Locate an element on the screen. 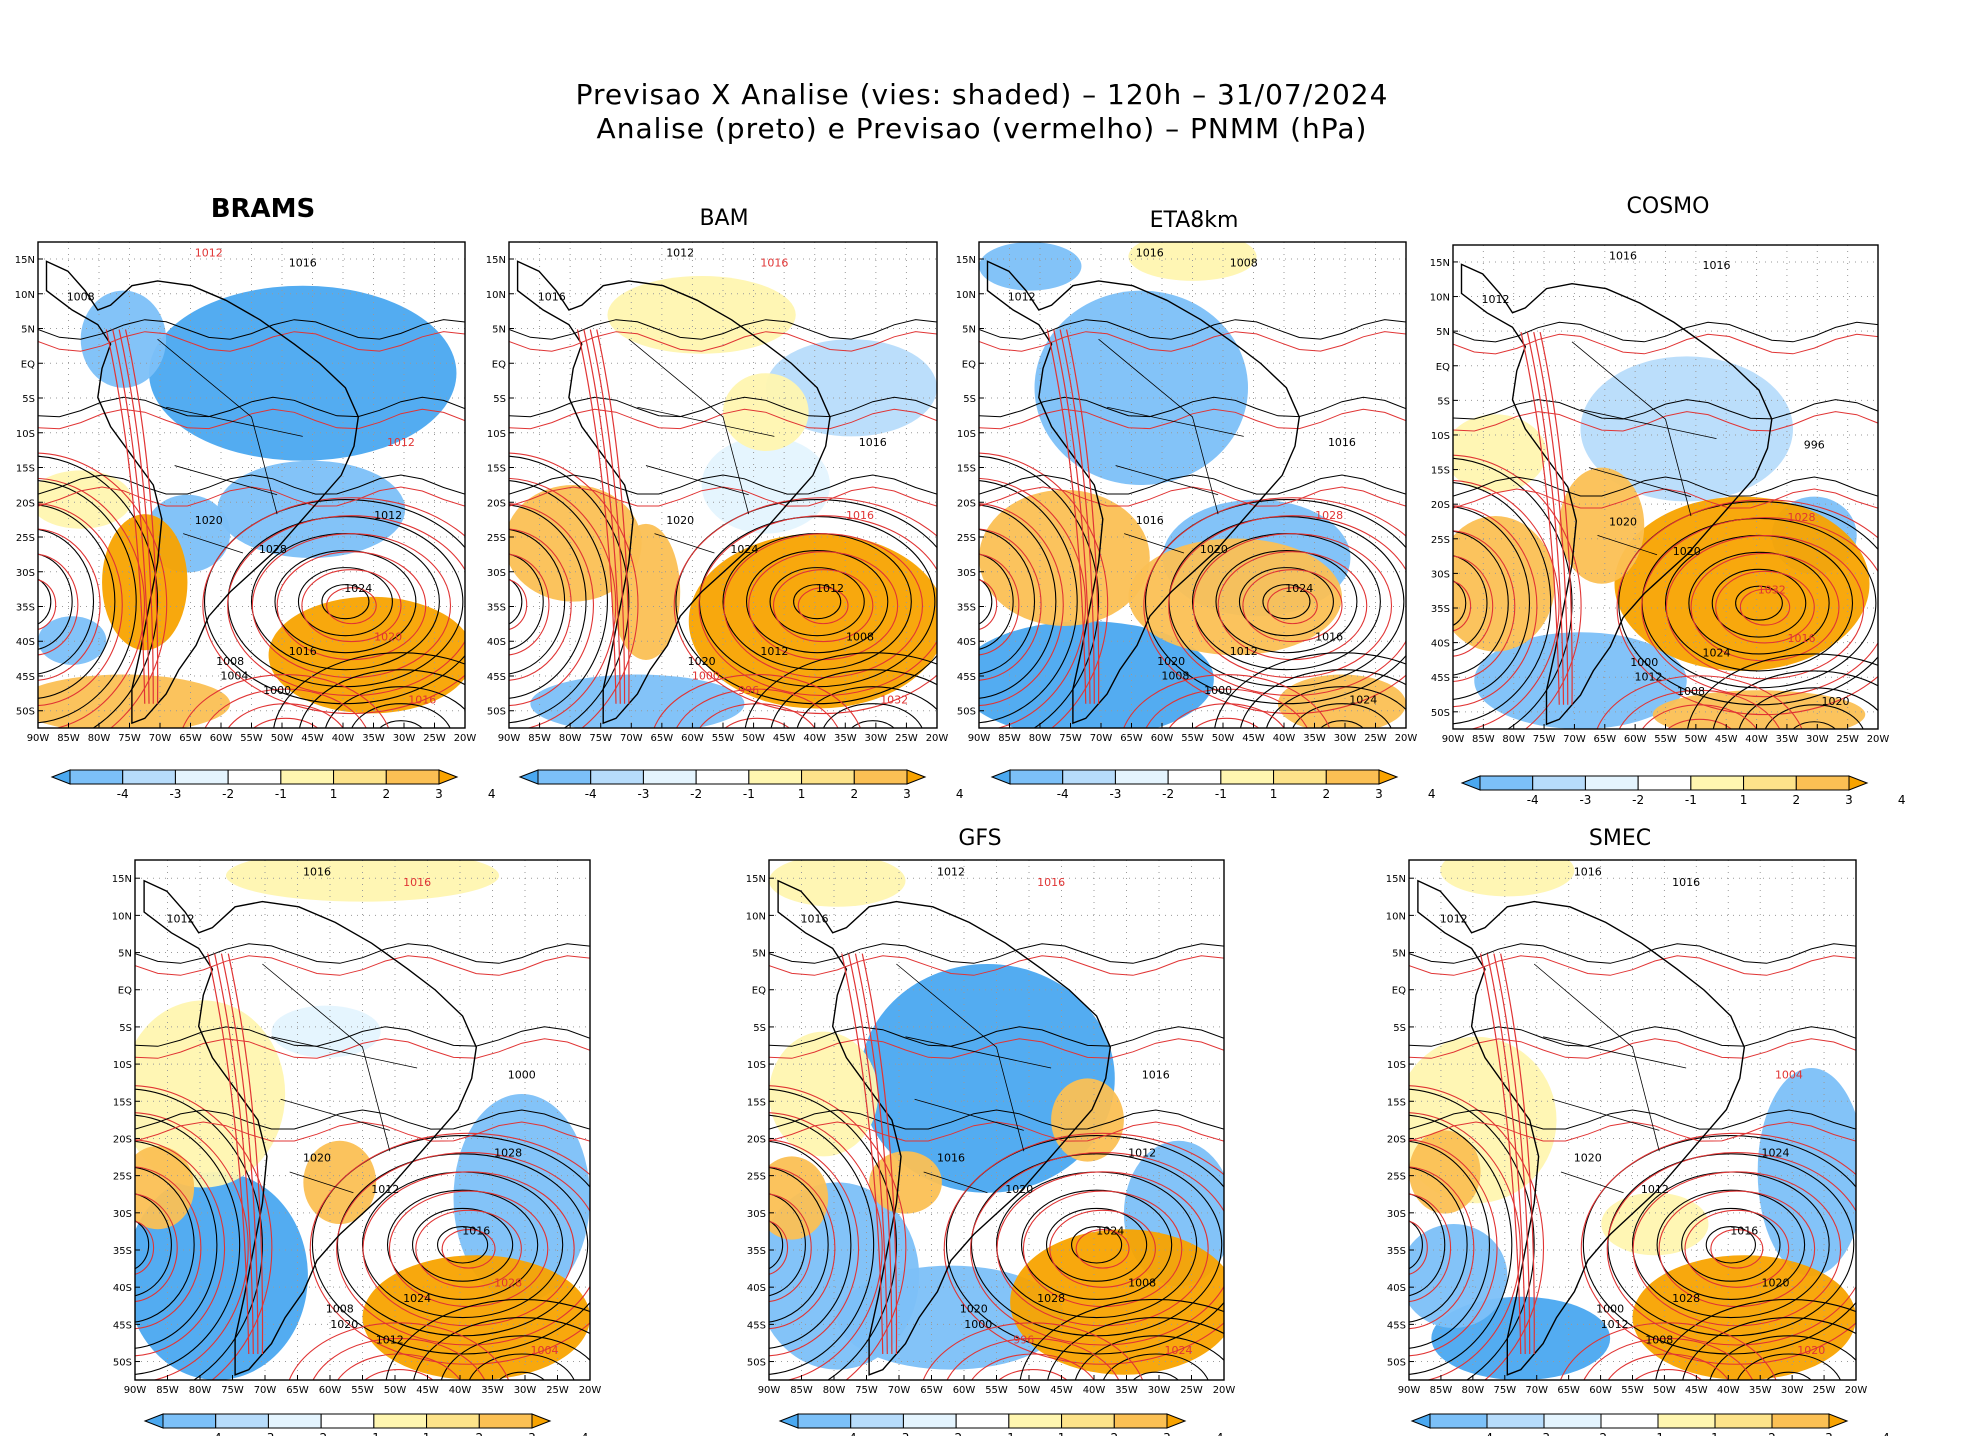 The height and width of the screenshot is (1436, 1964). isobar-label: 1028 is located at coordinates (273, 549).